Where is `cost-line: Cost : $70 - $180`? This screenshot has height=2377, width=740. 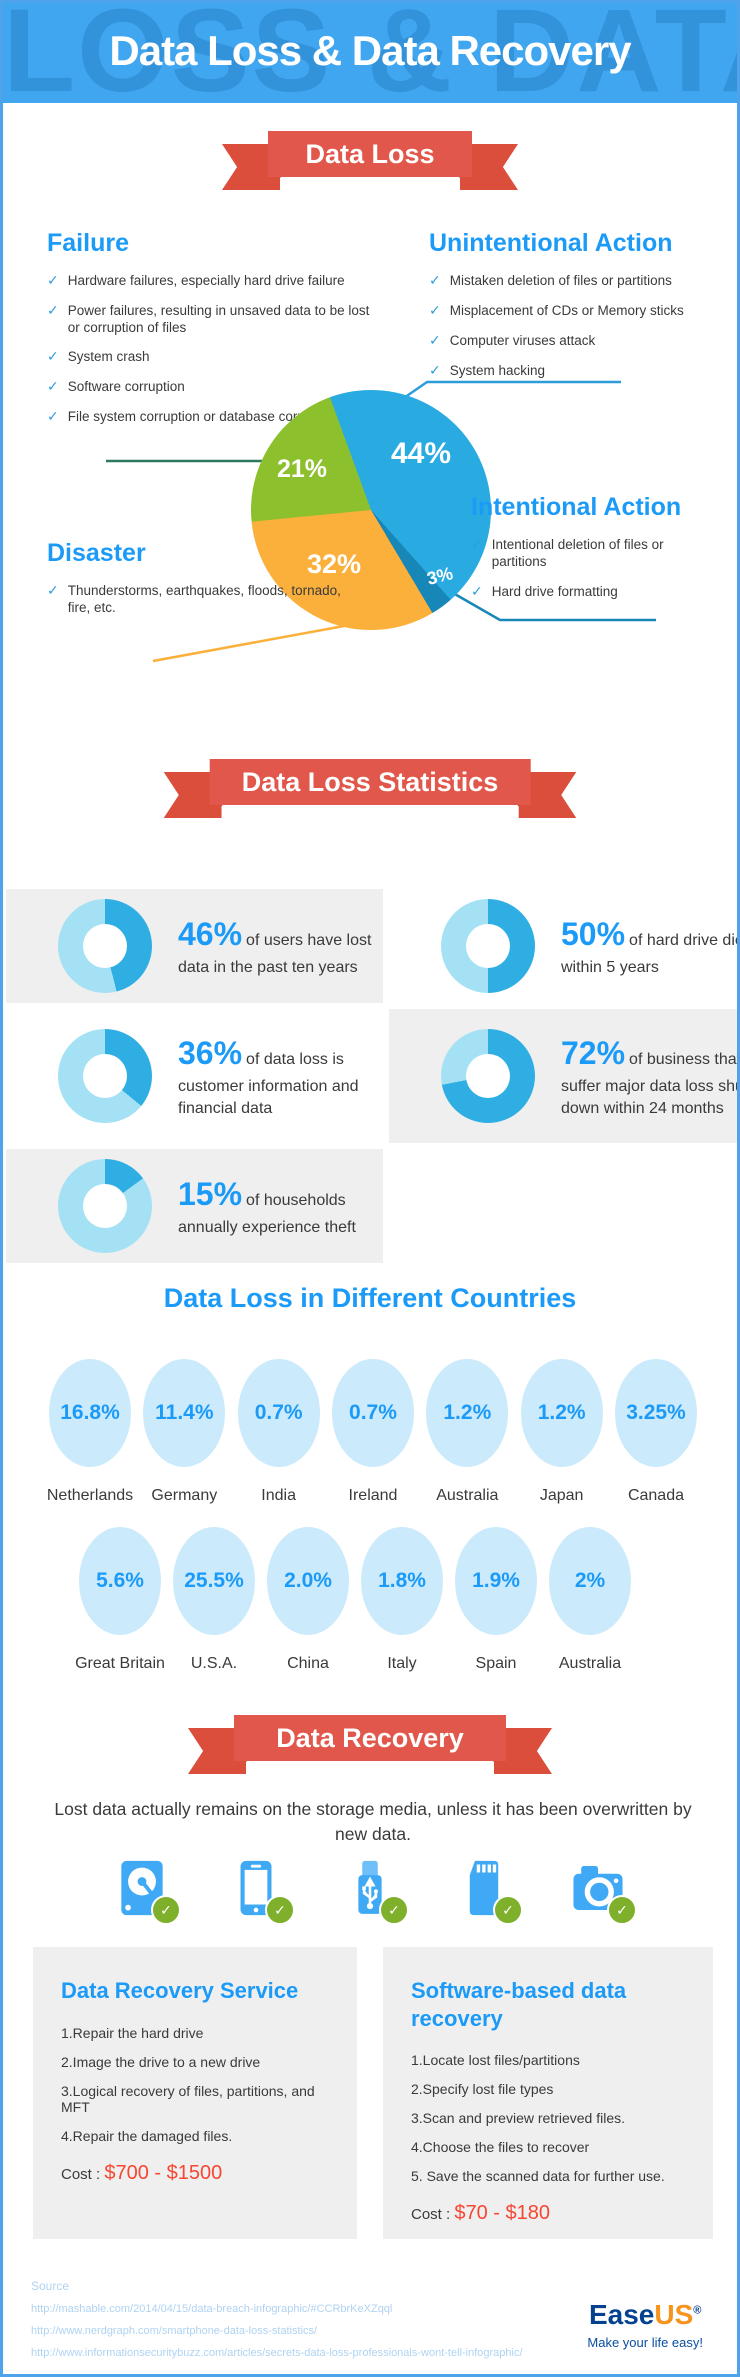
cost-line: Cost : $70 - $180 is located at coordinates (480, 2213).